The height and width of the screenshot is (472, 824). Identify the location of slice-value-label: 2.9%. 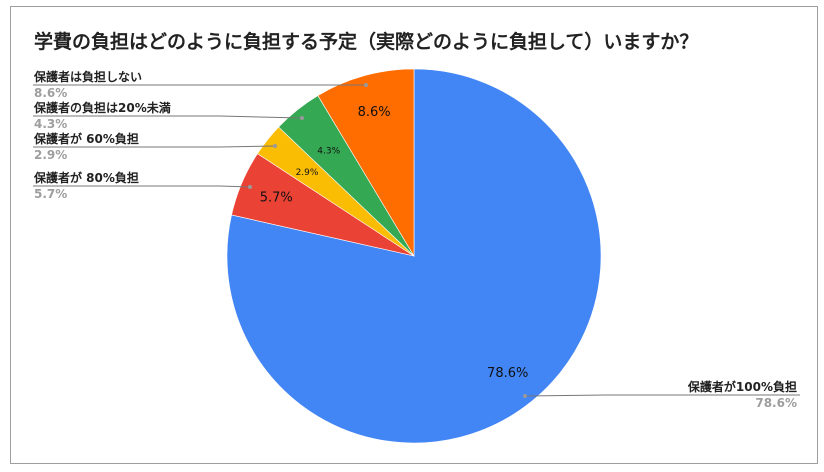
(307, 173).